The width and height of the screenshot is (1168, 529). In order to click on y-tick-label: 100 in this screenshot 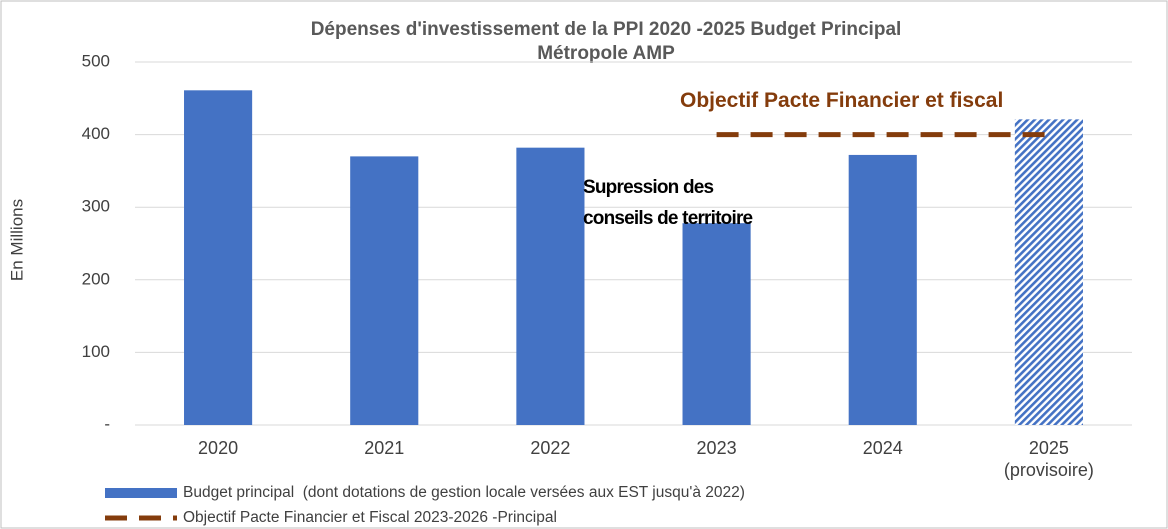, I will do `click(96, 351)`.